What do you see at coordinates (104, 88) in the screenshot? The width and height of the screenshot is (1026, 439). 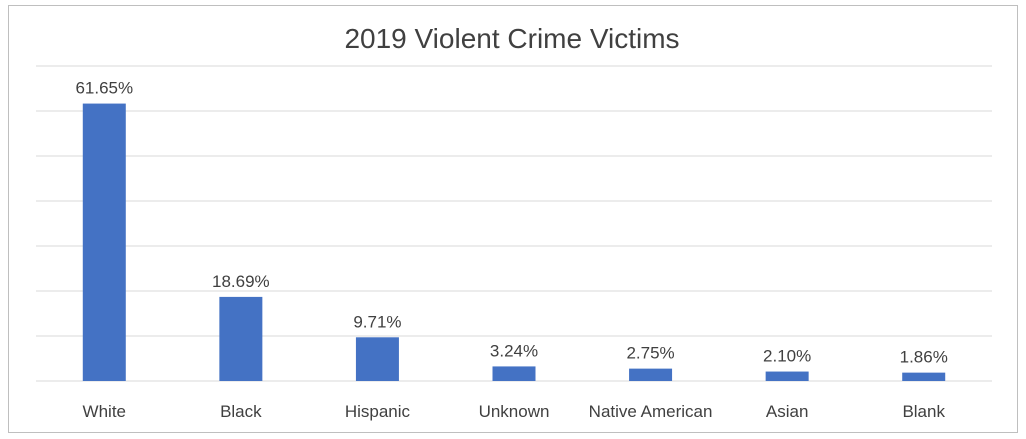 I see `data-label: 61.65%` at bounding box center [104, 88].